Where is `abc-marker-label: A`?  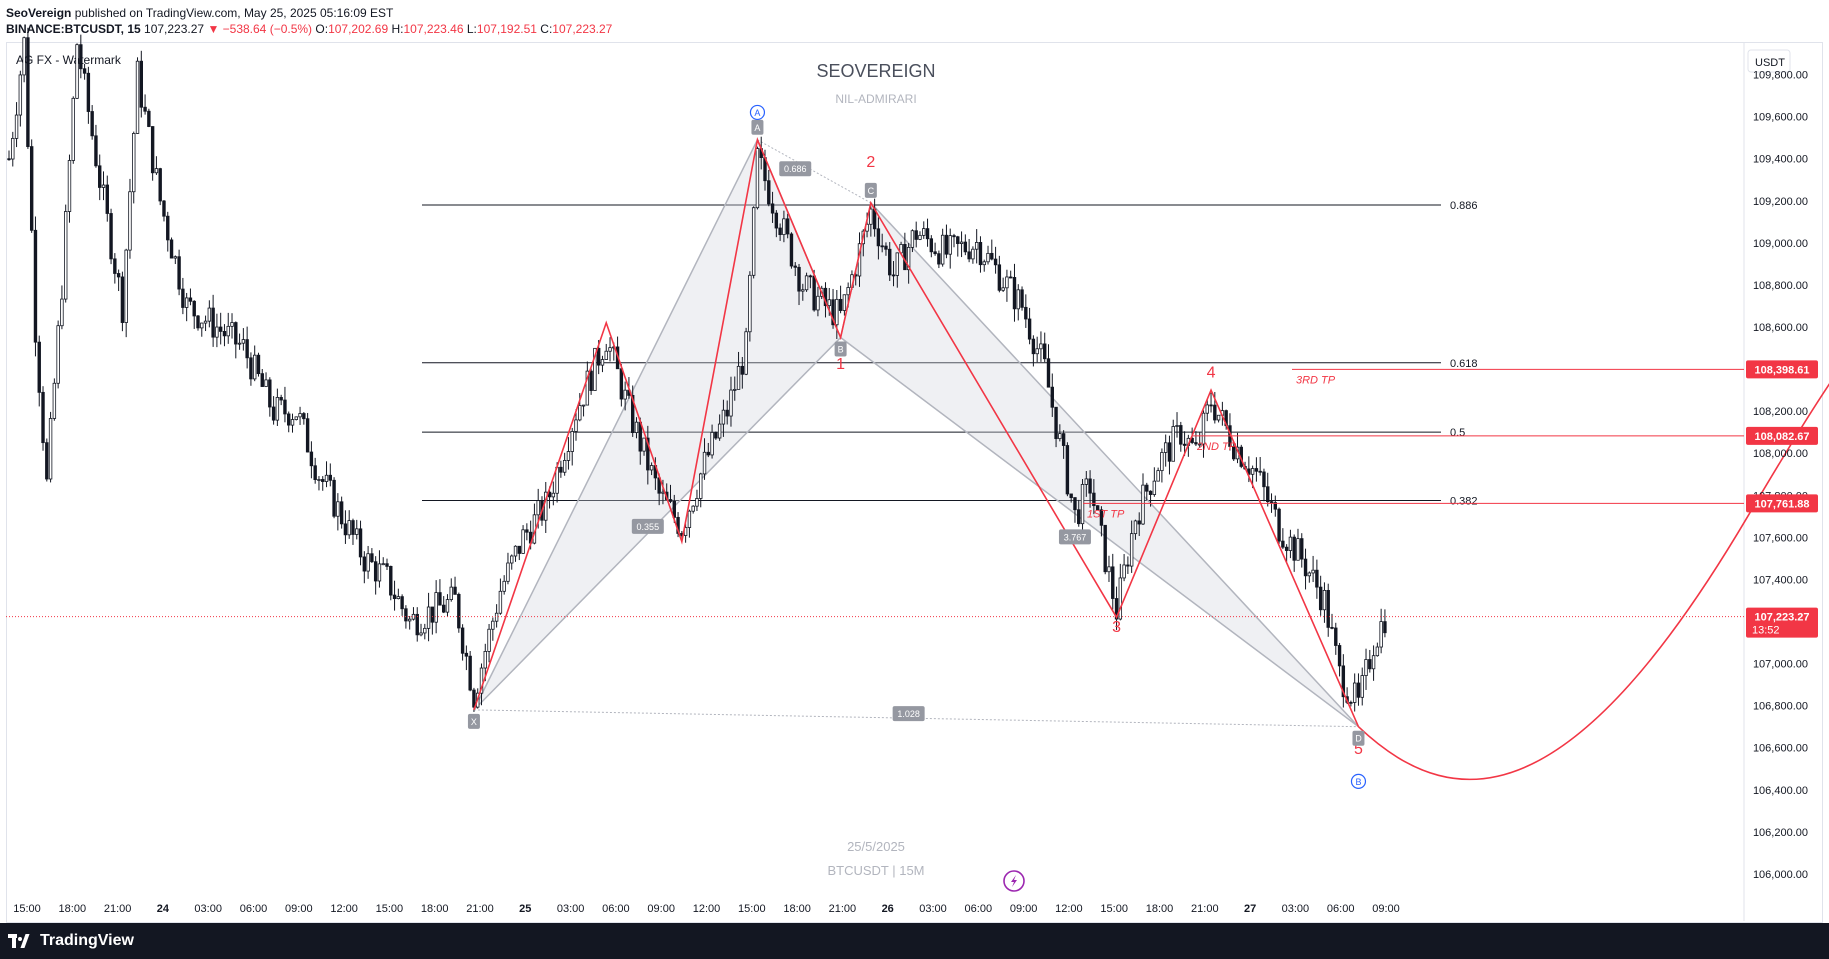 abc-marker-label: A is located at coordinates (757, 113).